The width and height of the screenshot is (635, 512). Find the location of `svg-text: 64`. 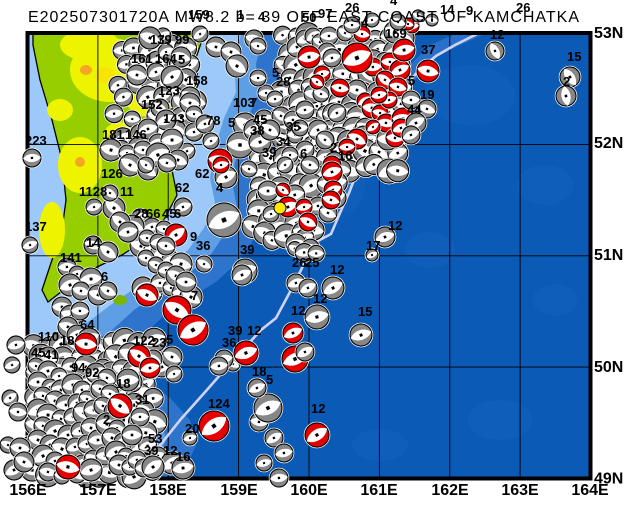

svg-text: 64 is located at coordinates (87, 324).